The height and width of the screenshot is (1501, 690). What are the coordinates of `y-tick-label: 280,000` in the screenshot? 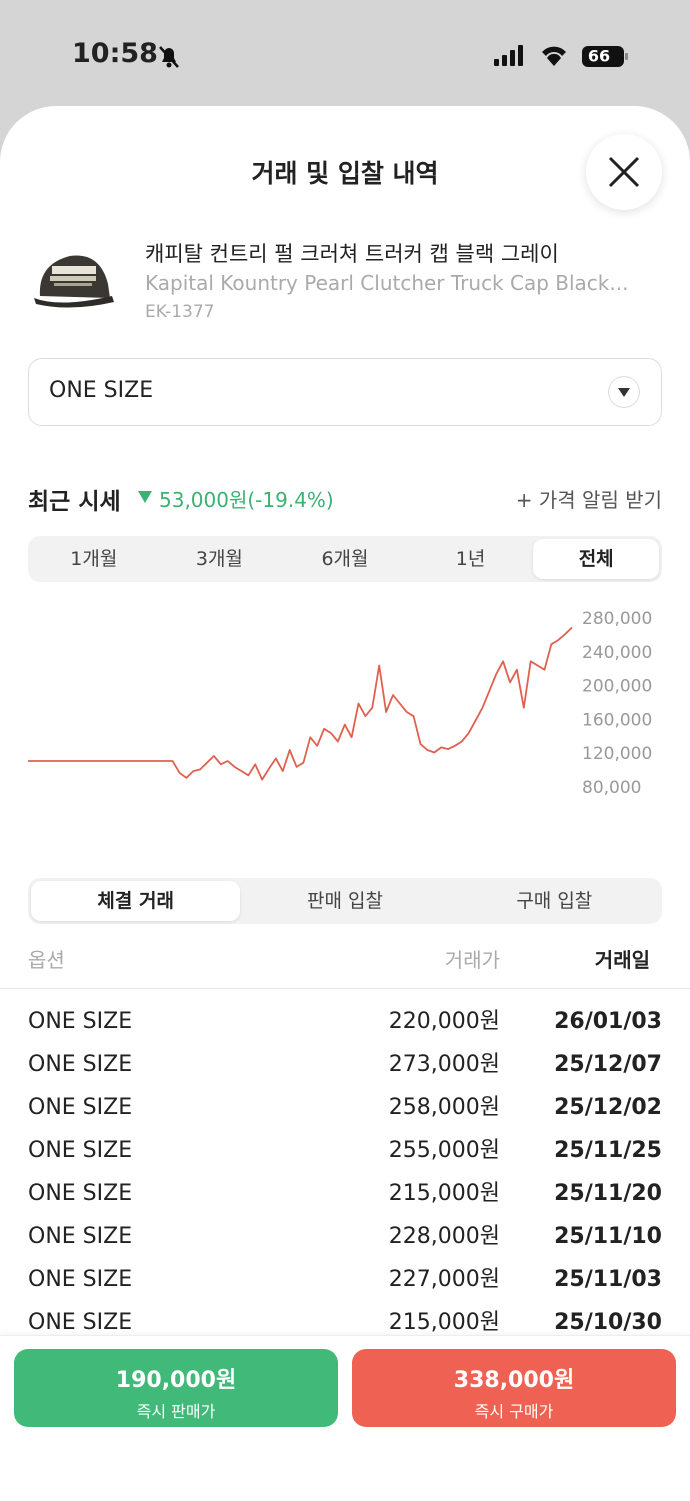 It's located at (617, 619).